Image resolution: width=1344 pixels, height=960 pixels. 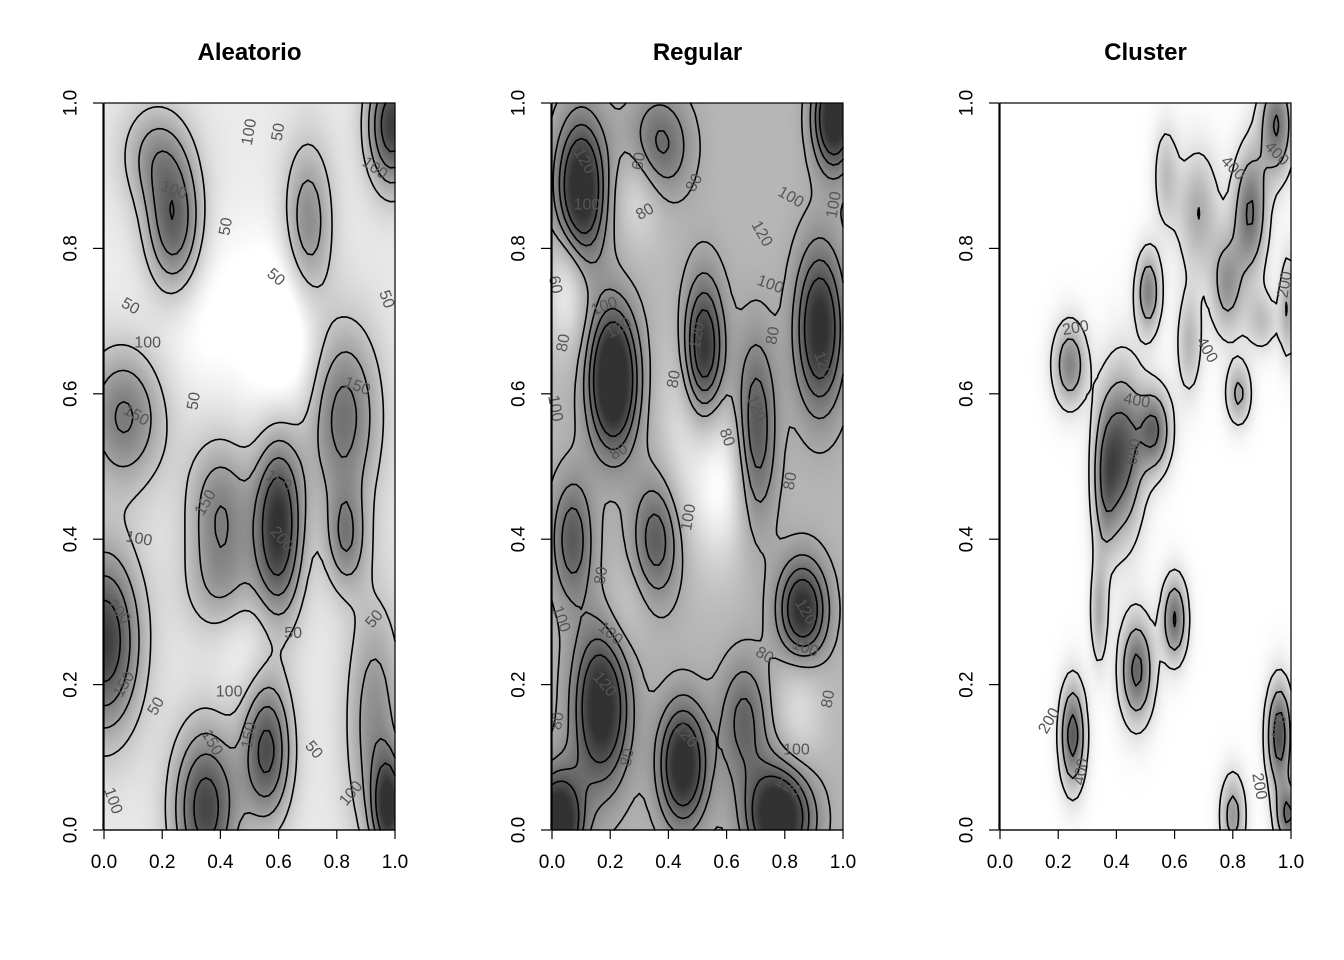 I want to click on contour-label: 600, so click(x=1133, y=451).